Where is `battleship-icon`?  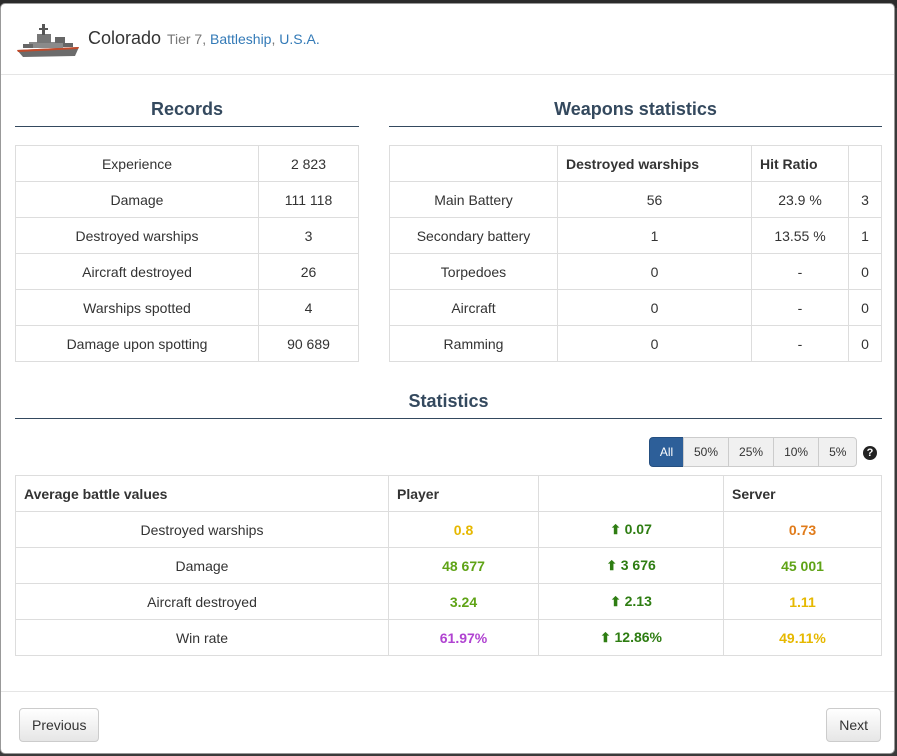
battleship-icon is located at coordinates (48, 40).